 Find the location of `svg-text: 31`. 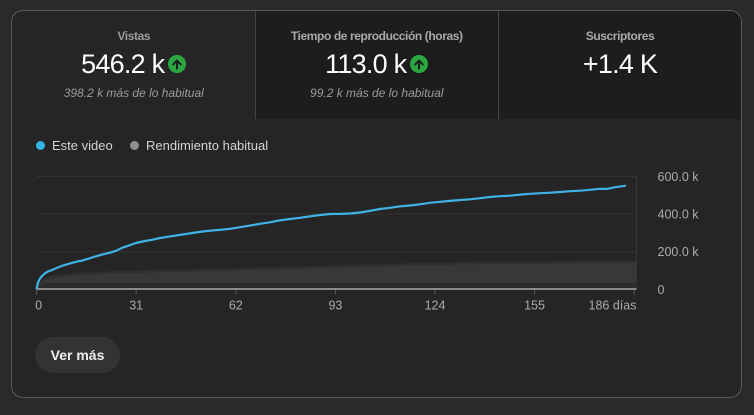

svg-text: 31 is located at coordinates (136, 306).